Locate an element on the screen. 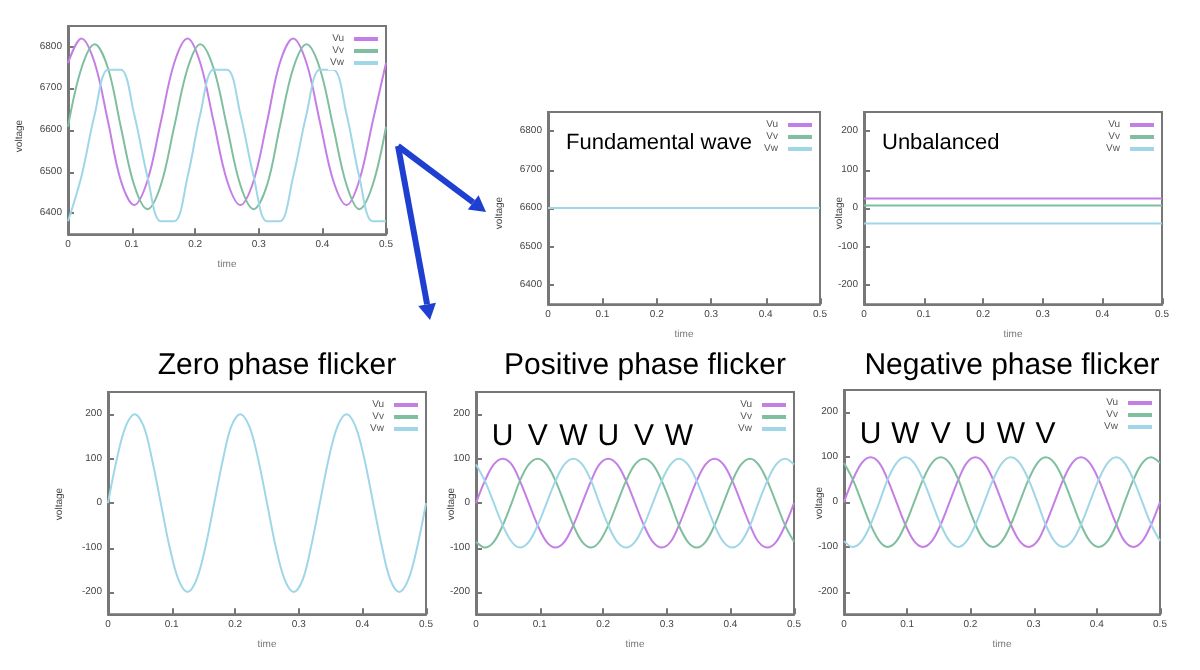 The width and height of the screenshot is (1200, 670). chart-title: Positive phase flicker is located at coordinates (645, 365).